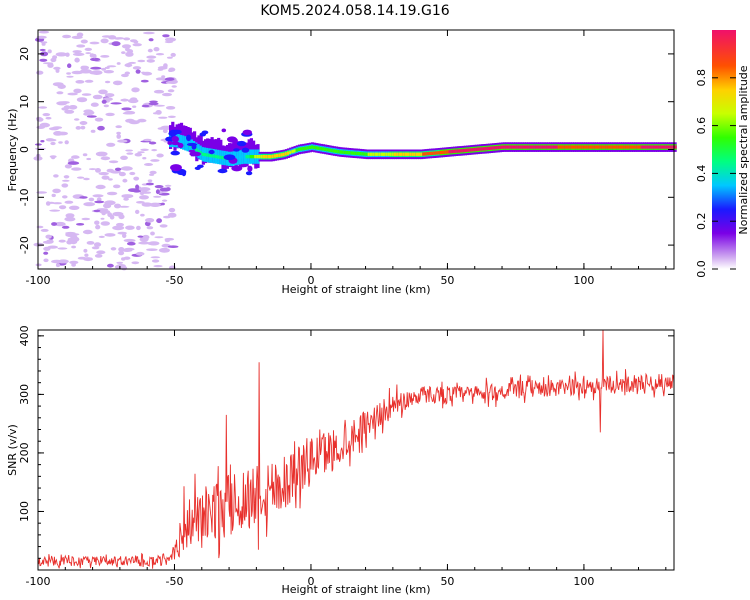  I want to click on colorbar-tick-label: 0.0, so click(701, 269).